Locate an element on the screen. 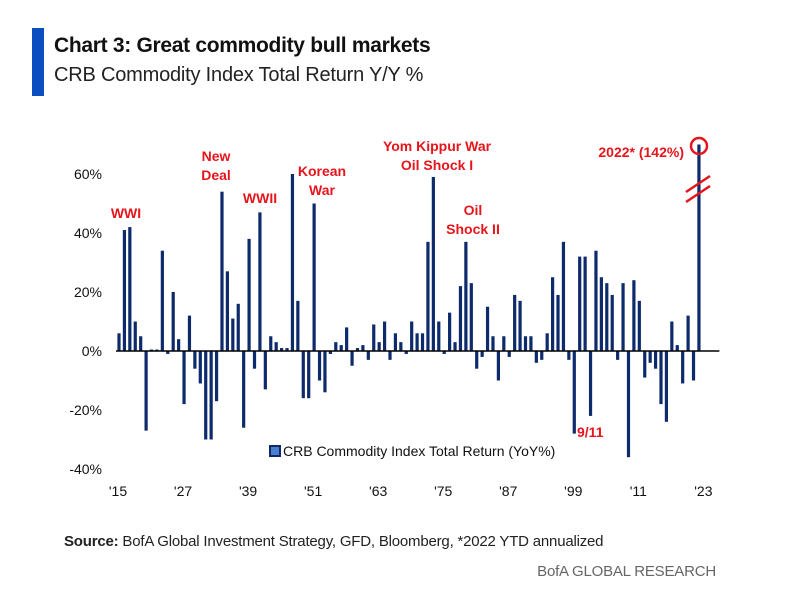 The height and width of the screenshot is (612, 804). bar-1950 is located at coordinates (309, 375).